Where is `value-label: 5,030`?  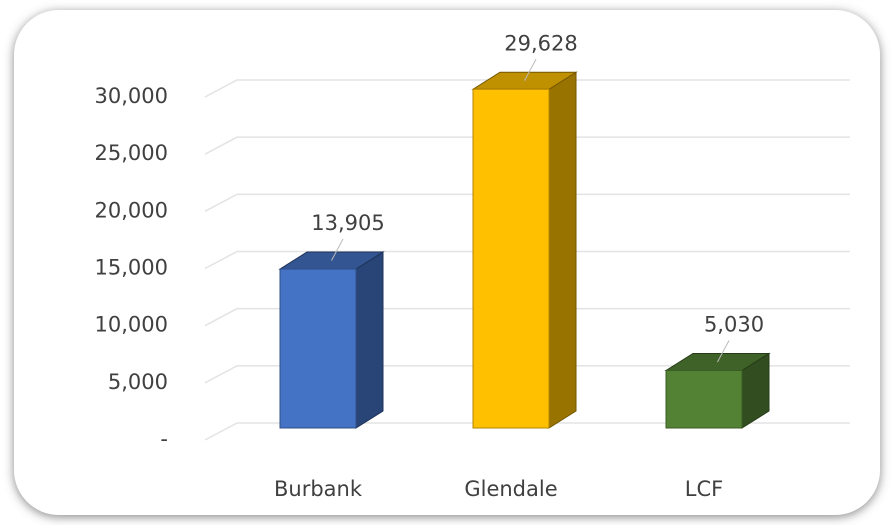
value-label: 5,030 is located at coordinates (734, 324).